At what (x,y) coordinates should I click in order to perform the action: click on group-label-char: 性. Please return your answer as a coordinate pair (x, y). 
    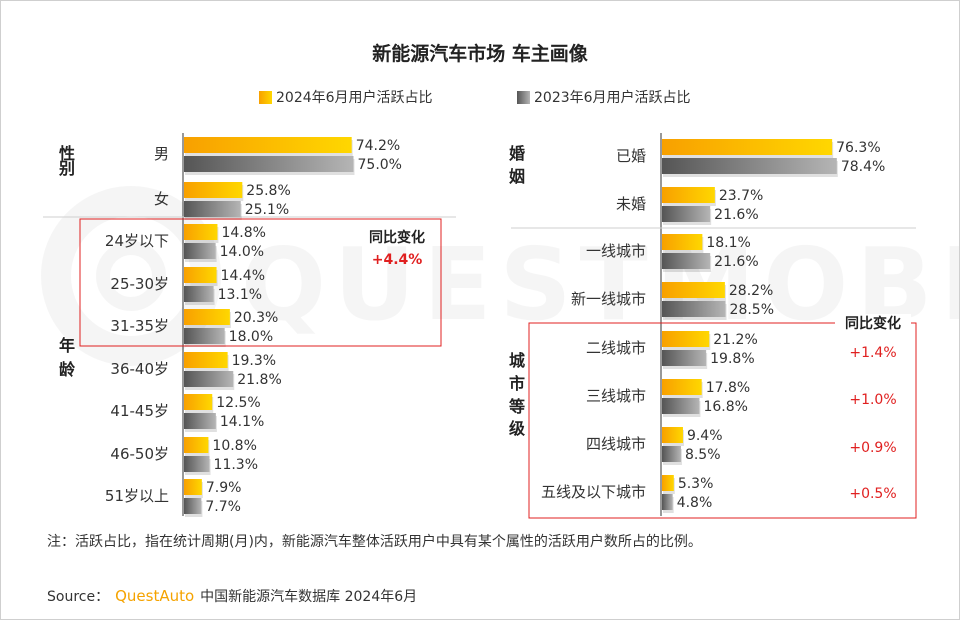
    Looking at the image, I should click on (67, 153).